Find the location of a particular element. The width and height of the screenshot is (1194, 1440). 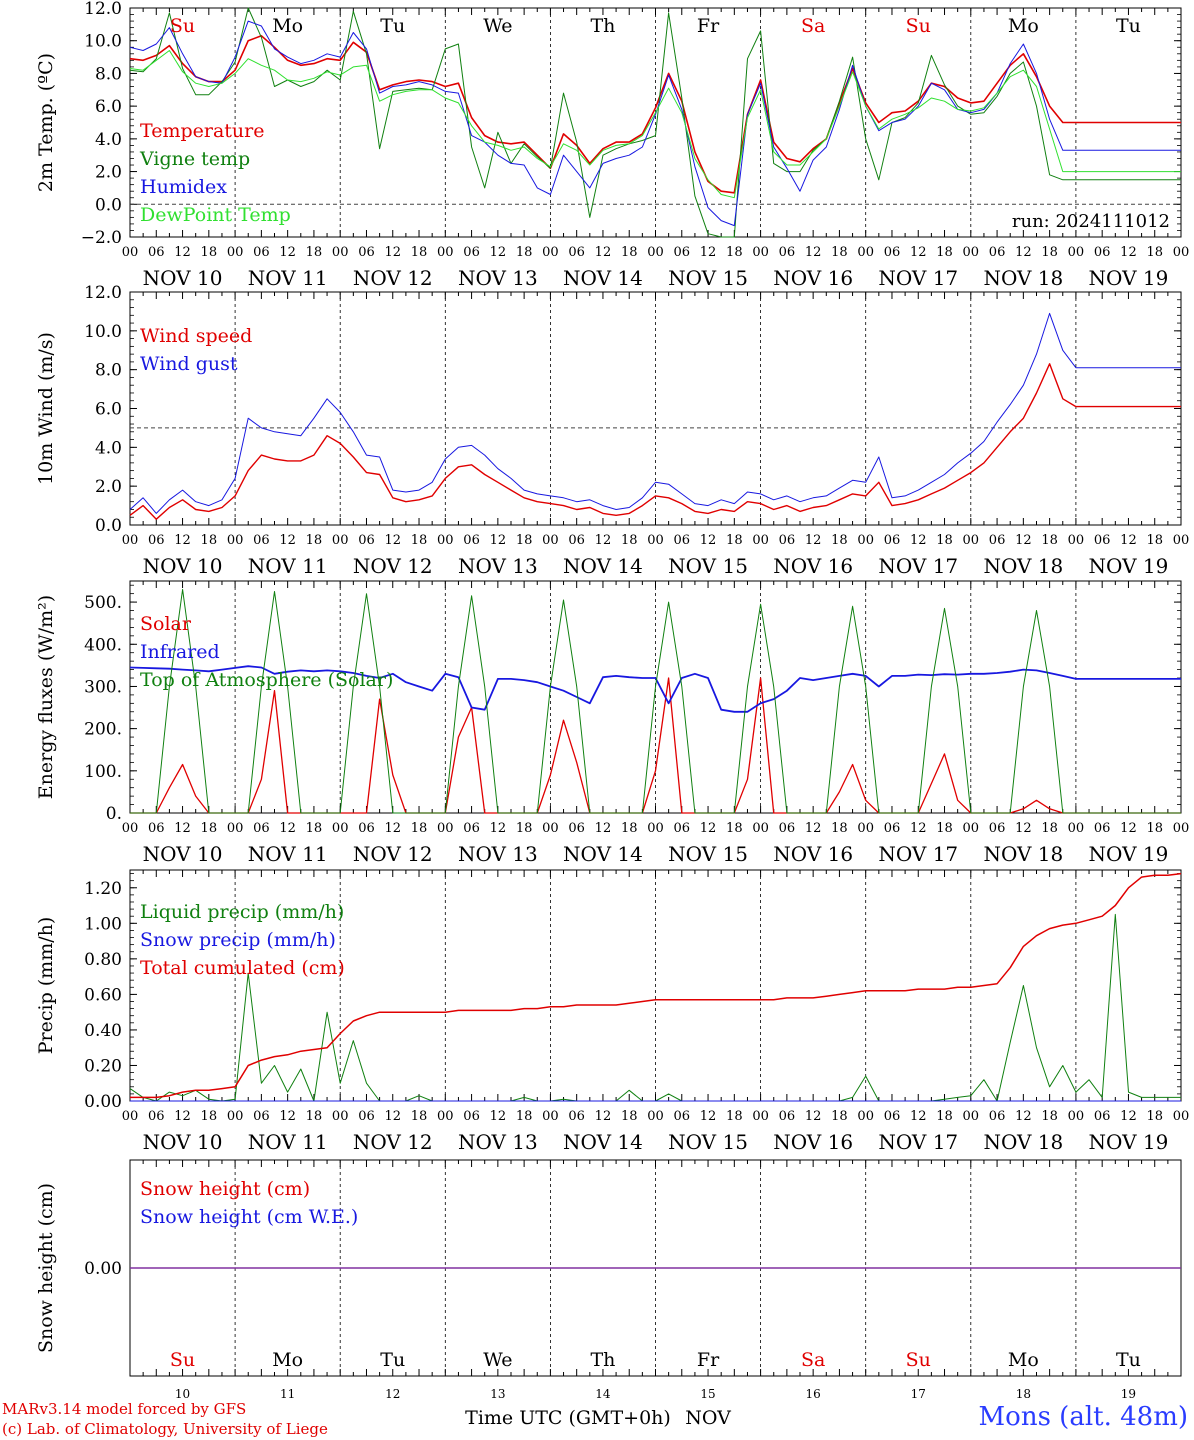

series-line-vigne-temp is located at coordinates (655, 122).